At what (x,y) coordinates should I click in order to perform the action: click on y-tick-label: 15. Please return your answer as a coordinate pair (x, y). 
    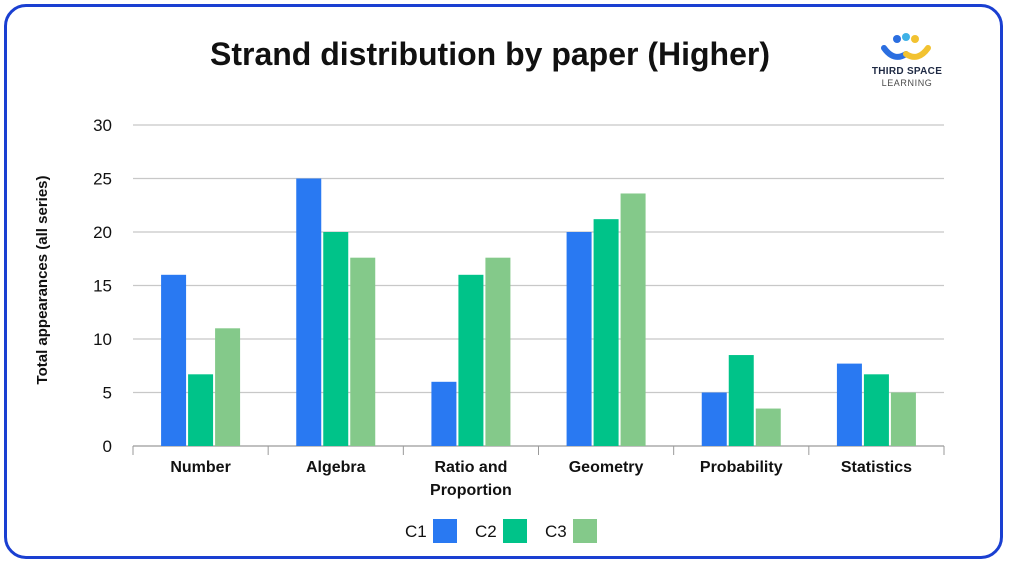
    Looking at the image, I should click on (102, 286).